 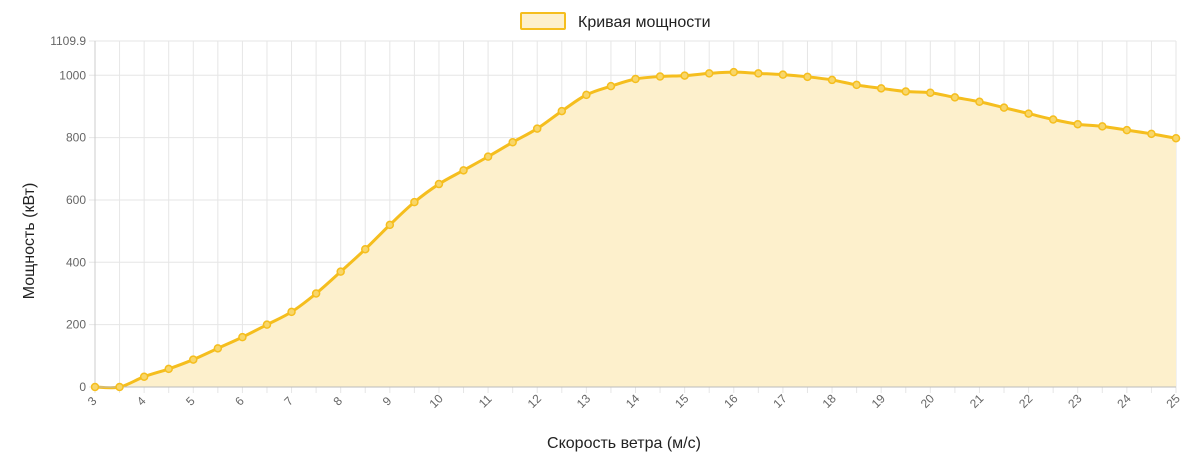 I want to click on x-tick-label: 13, so click(x=584, y=401).